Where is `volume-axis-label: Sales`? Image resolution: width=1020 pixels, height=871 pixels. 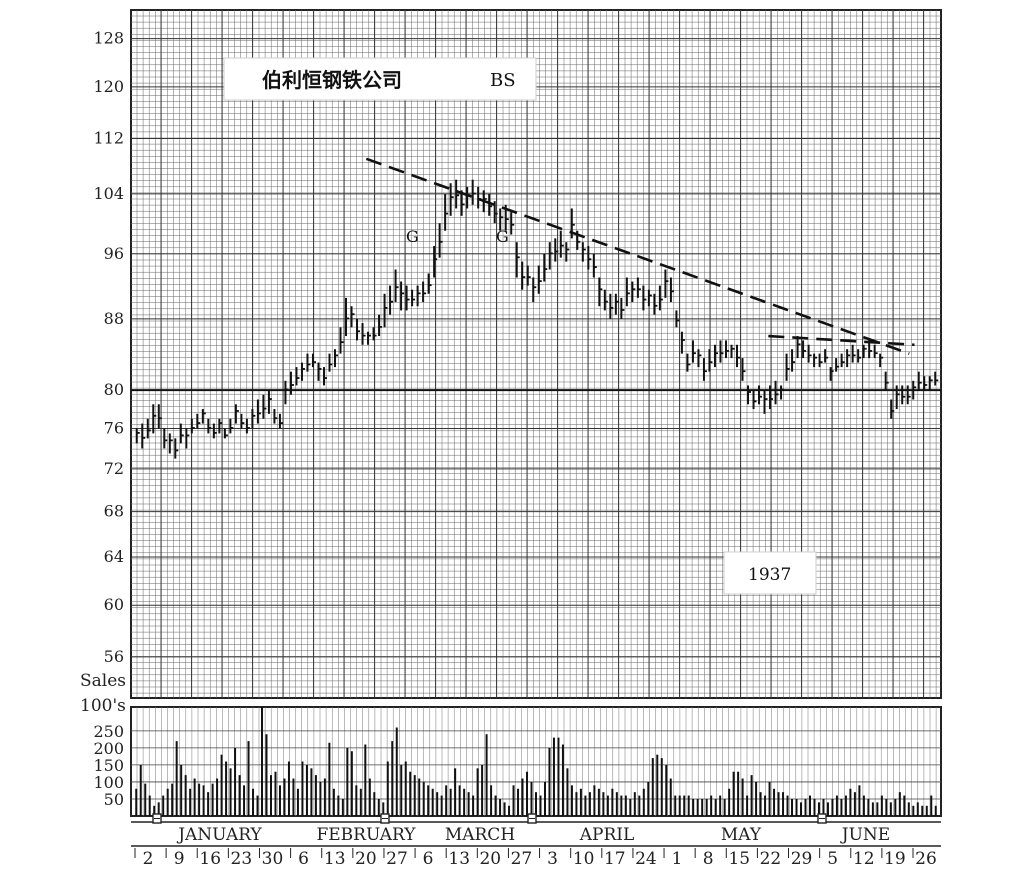
volume-axis-label: Sales is located at coordinates (103, 681).